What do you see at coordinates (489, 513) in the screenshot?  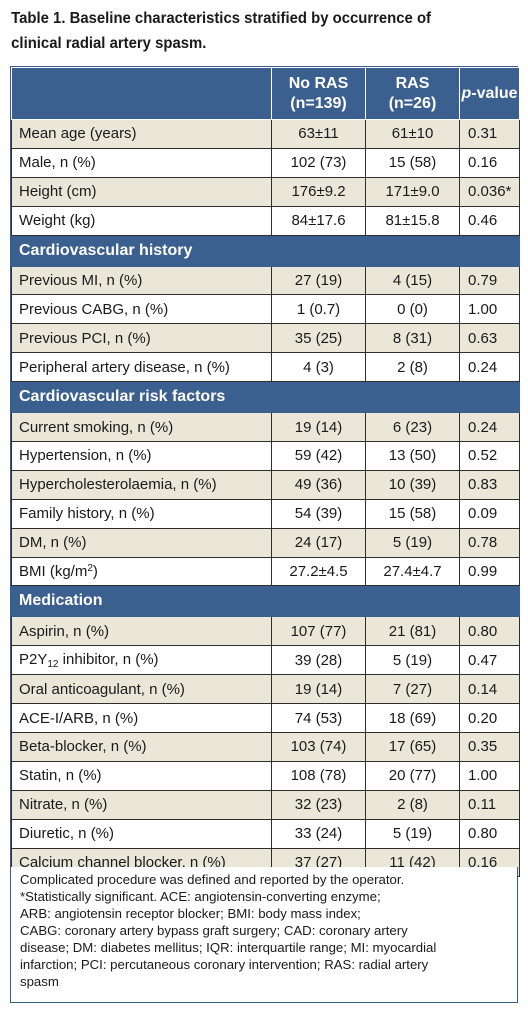 I see `p-value: 0.09` at bounding box center [489, 513].